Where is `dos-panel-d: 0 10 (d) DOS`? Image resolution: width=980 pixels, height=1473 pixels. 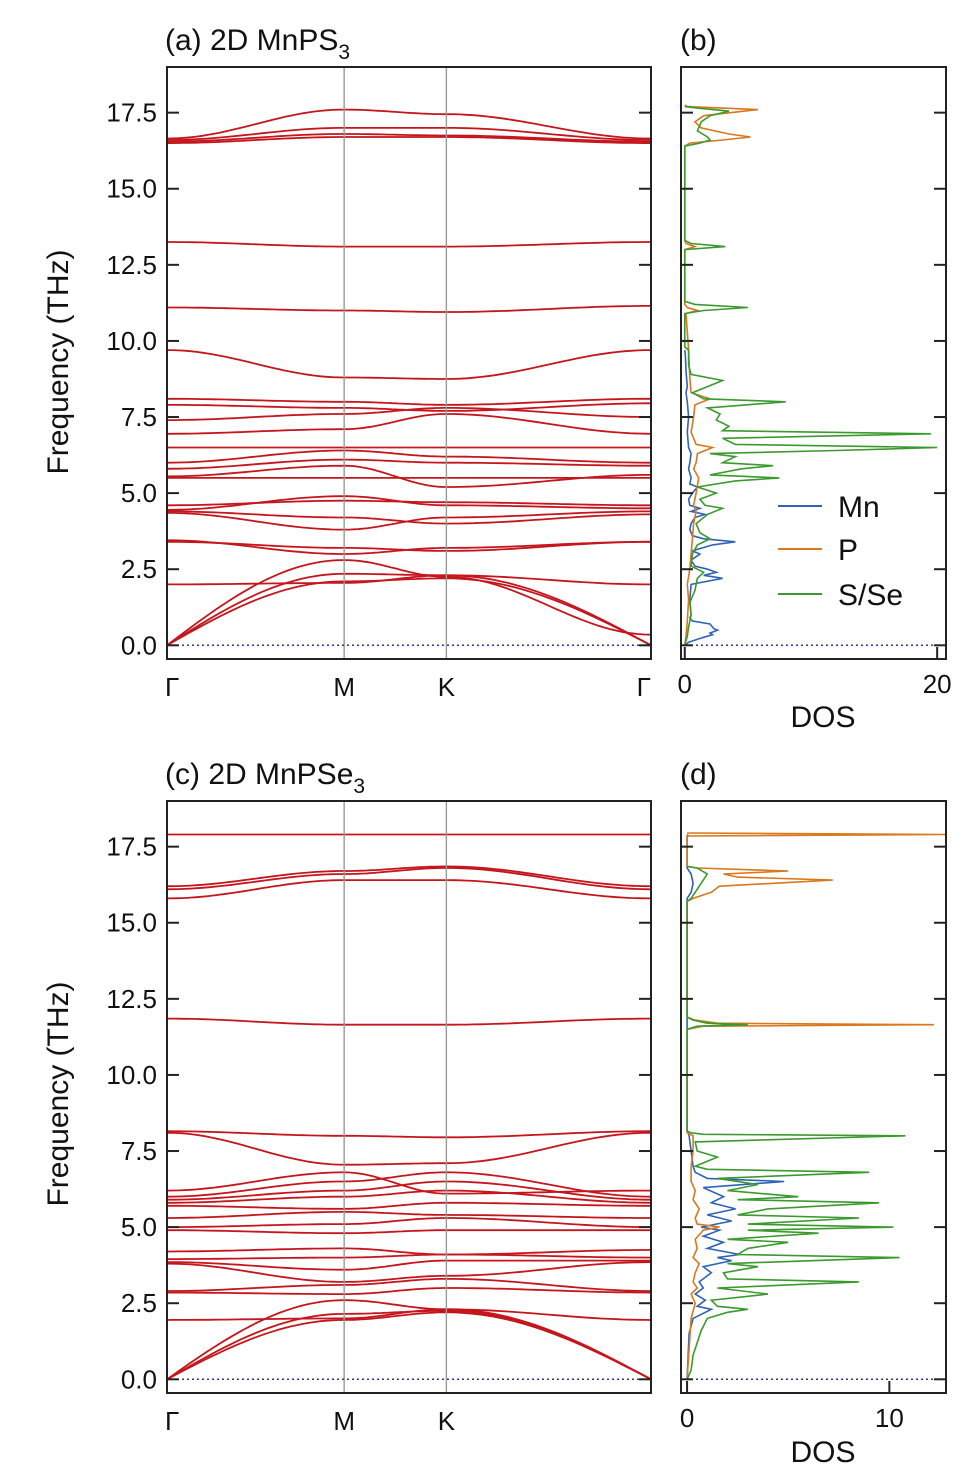
dos-panel-d: 0 10 (d) DOS is located at coordinates (813, 1113).